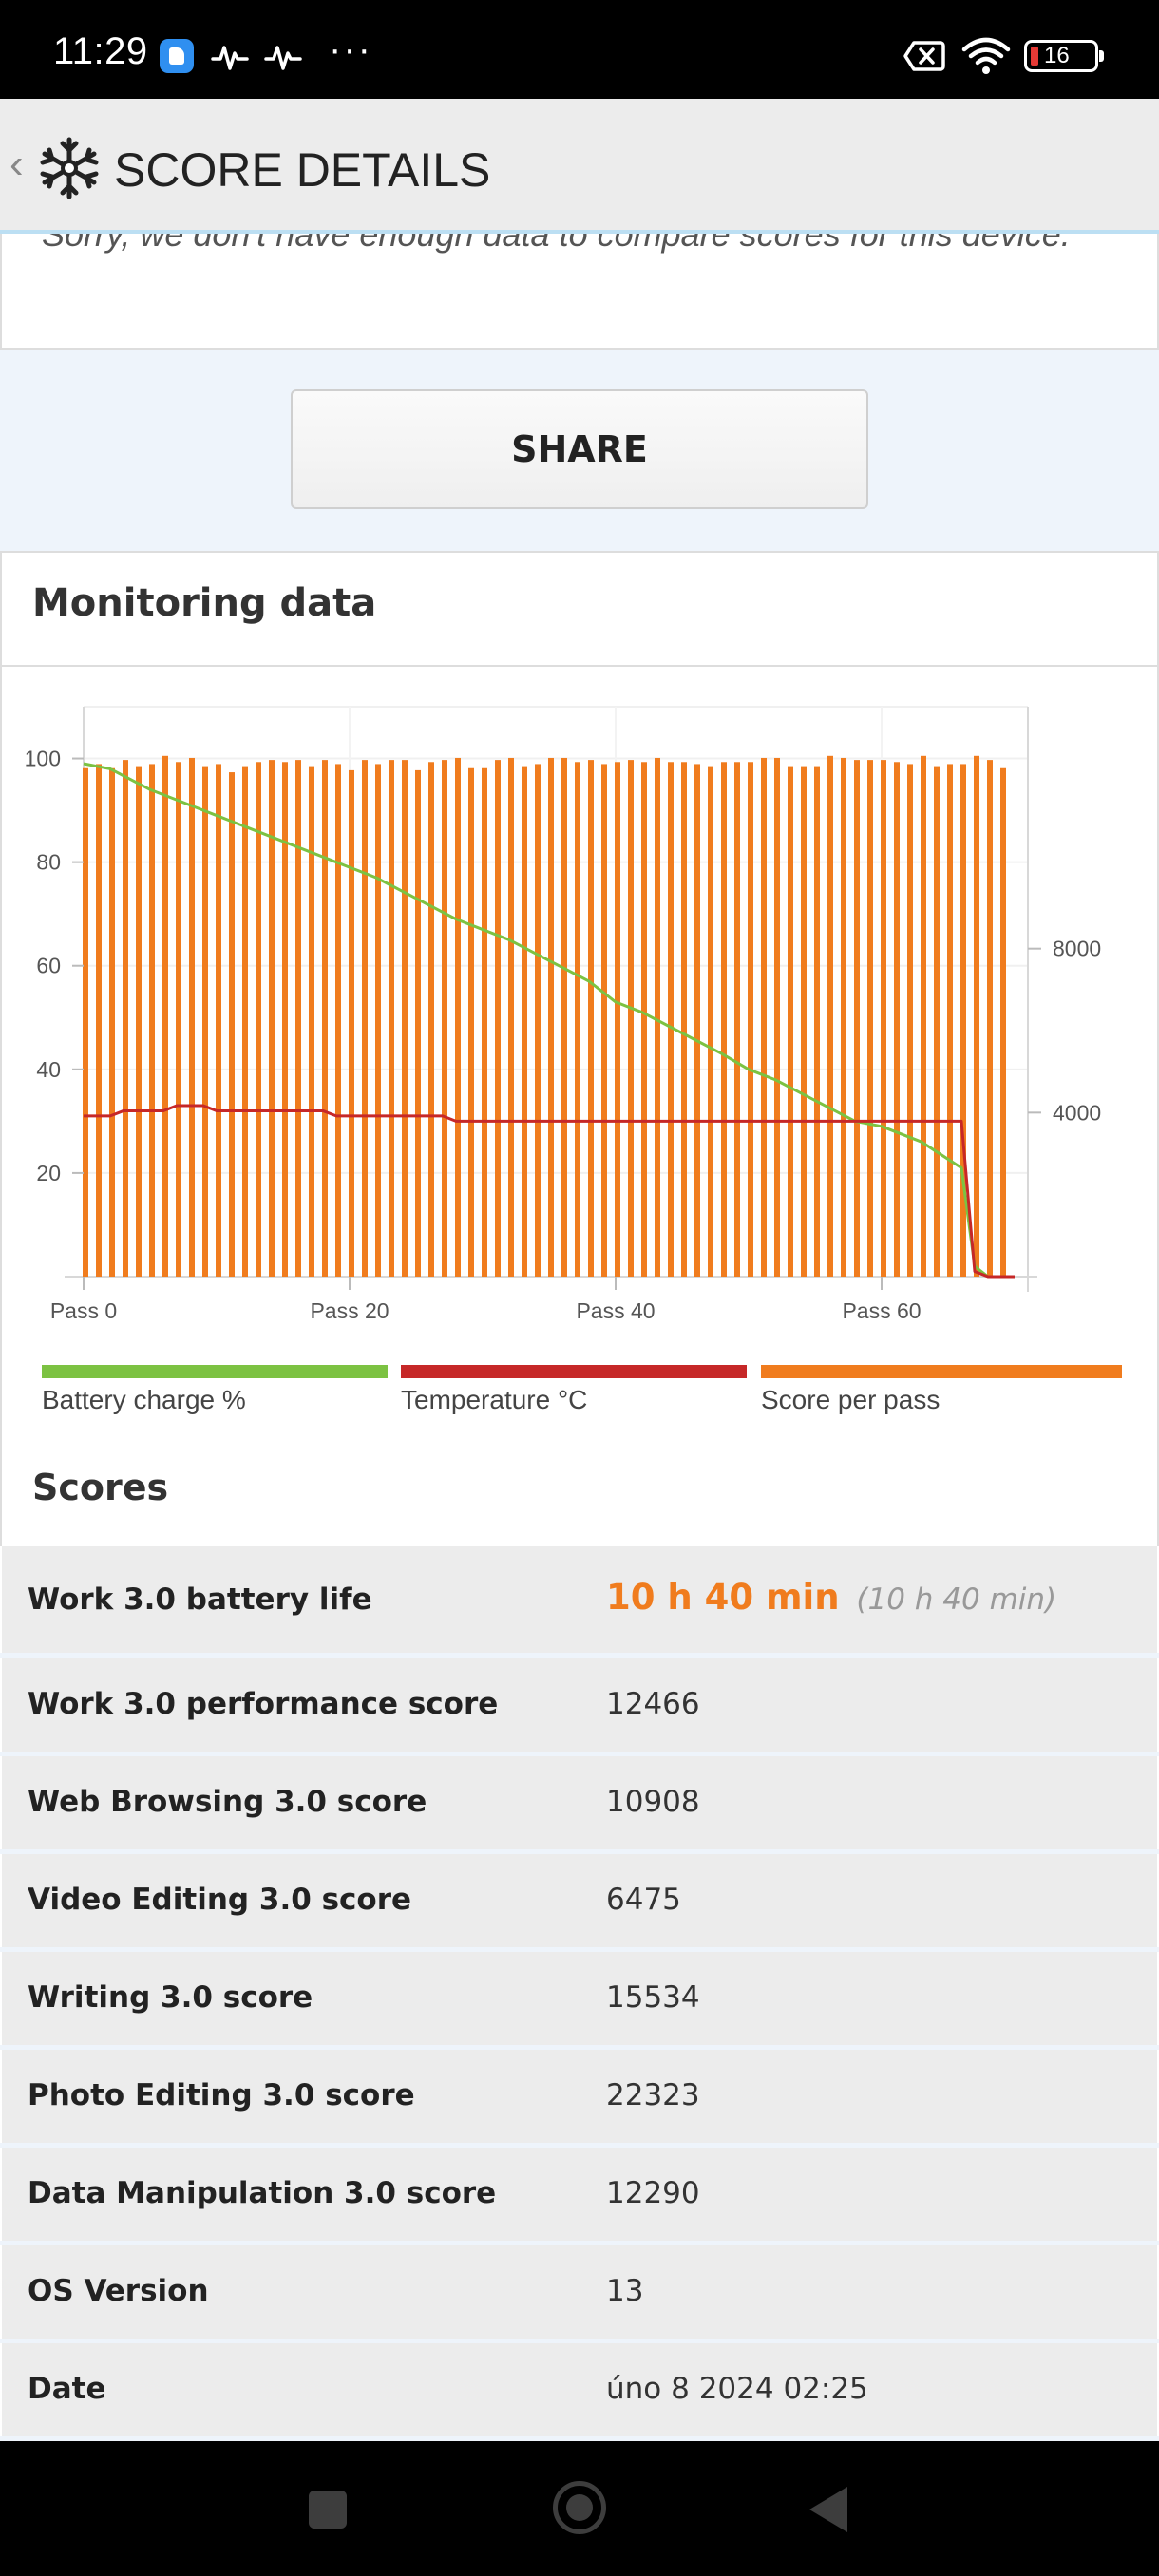  Describe the element at coordinates (177, 56) in the screenshot. I see `app-notification-icon` at that location.